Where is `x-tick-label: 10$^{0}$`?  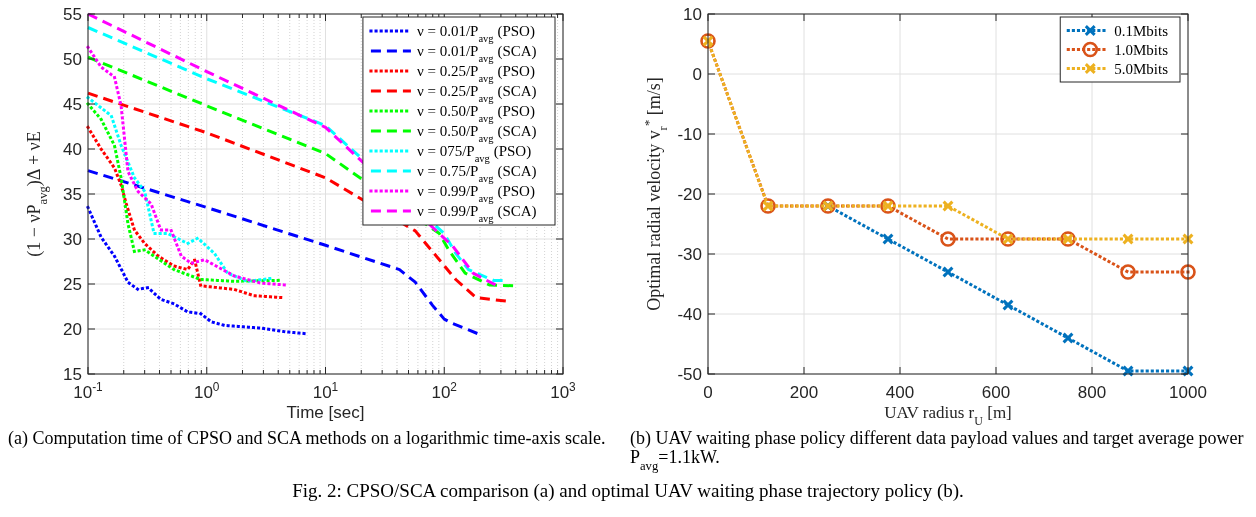 x-tick-label: 10$^{0}$ is located at coordinates (206, 391).